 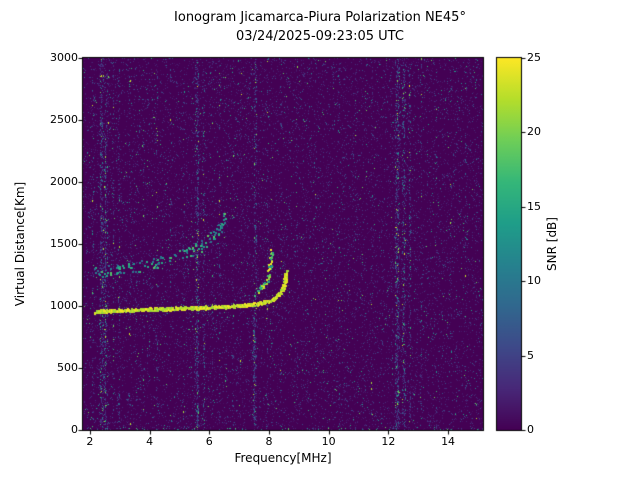 What do you see at coordinates (269, 441) in the screenshot?
I see `x-tick-label: 8` at bounding box center [269, 441].